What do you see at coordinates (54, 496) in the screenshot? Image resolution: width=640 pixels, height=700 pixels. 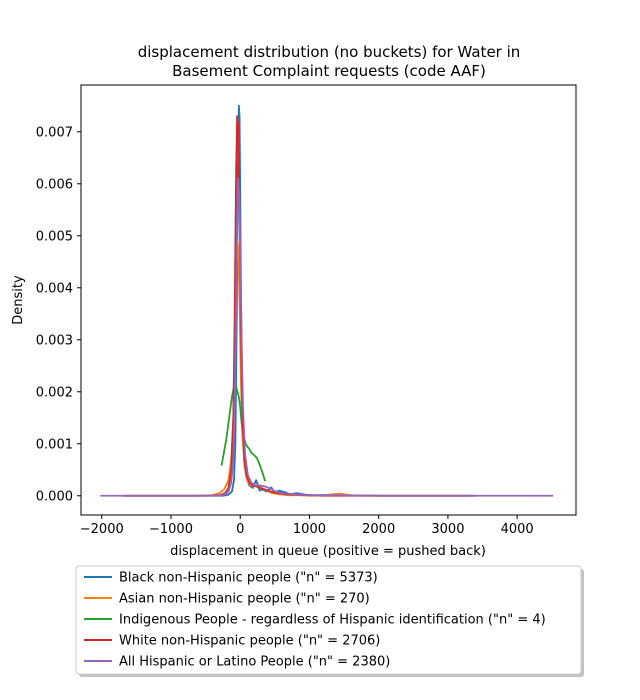 I see `y-tick-label: 0.000` at bounding box center [54, 496].